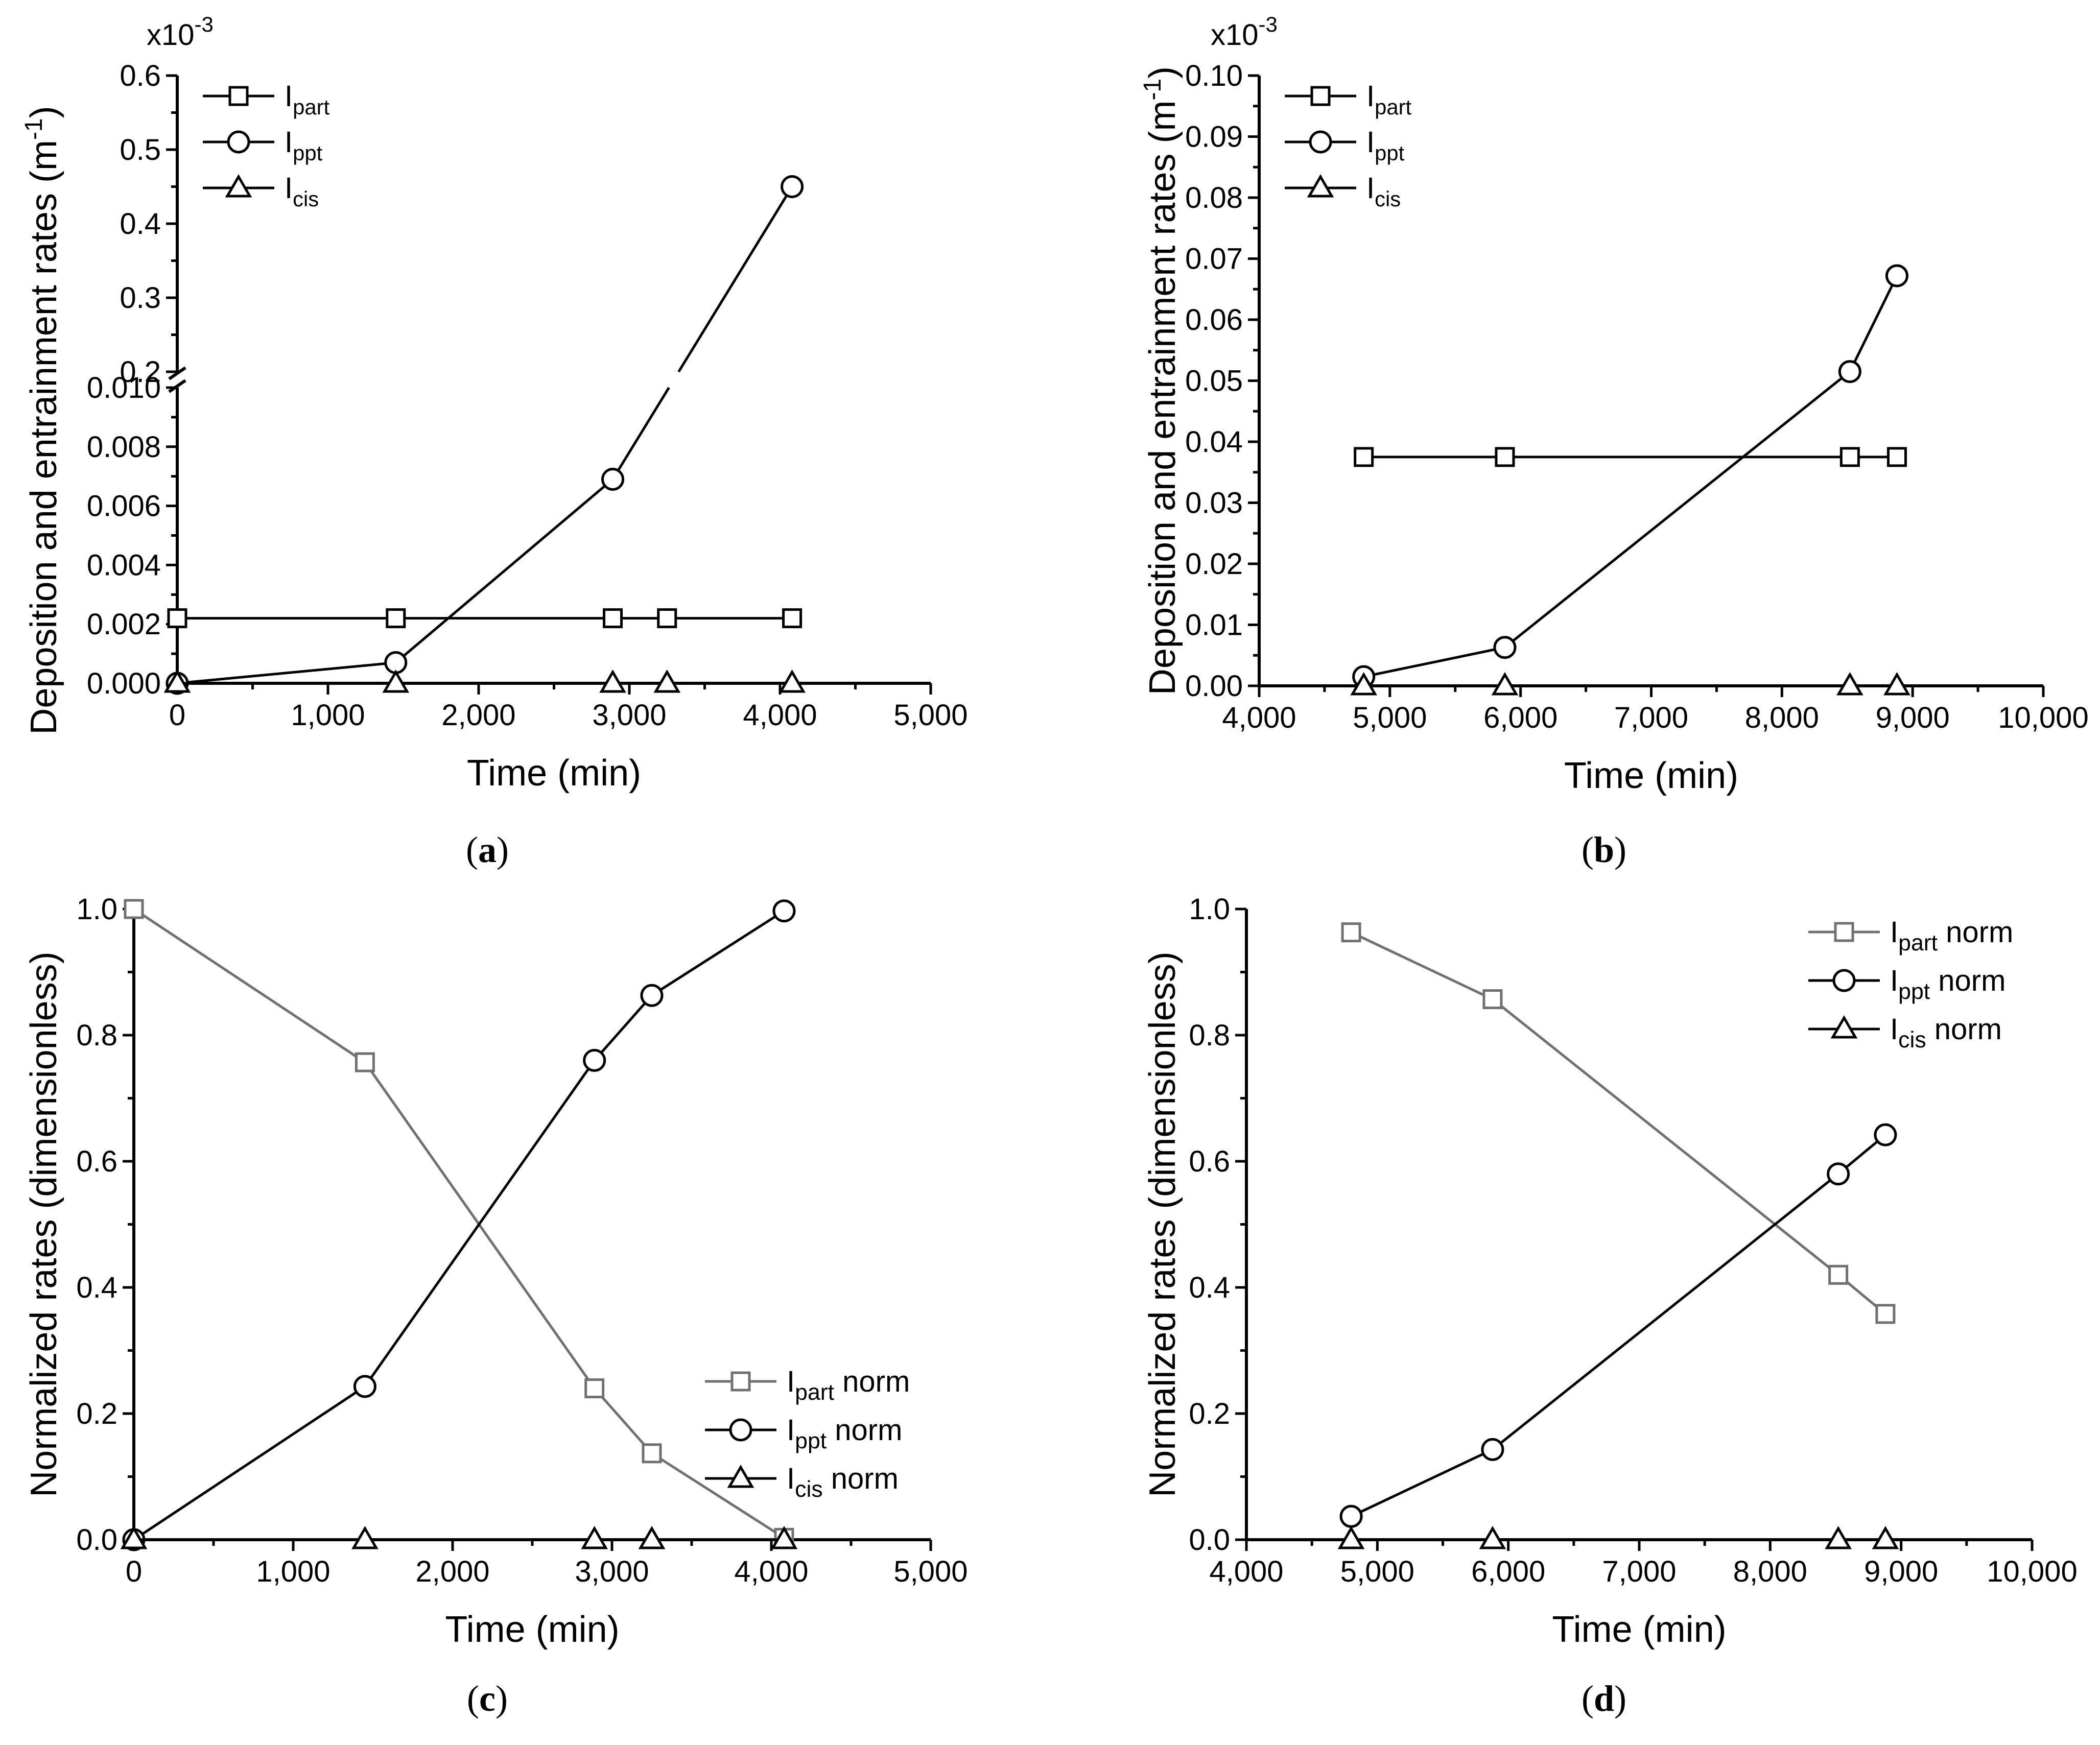  What do you see at coordinates (807, 1385) in the screenshot?
I see `legend-entry-part: Ipart norm` at bounding box center [807, 1385].